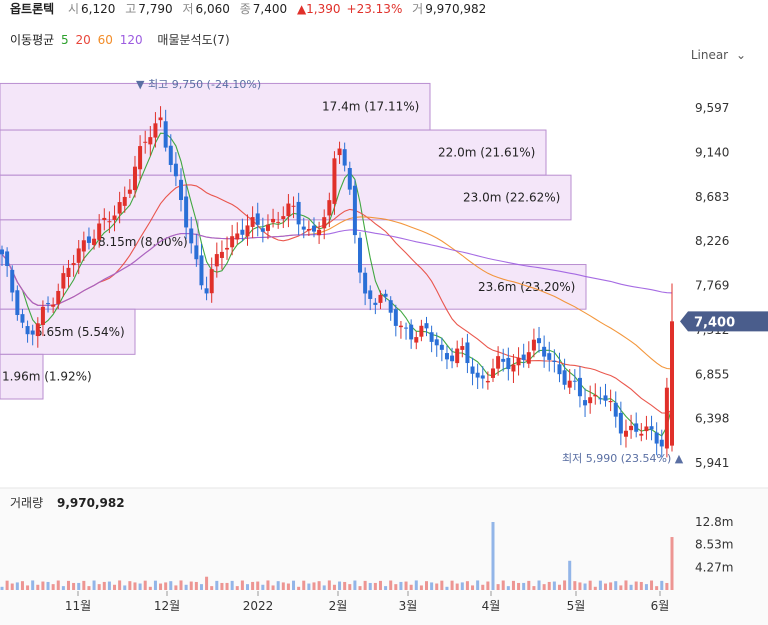 This screenshot has width=768, height=625. What do you see at coordinates (83, 40) in the screenshot?
I see `ma-20: 20` at bounding box center [83, 40].